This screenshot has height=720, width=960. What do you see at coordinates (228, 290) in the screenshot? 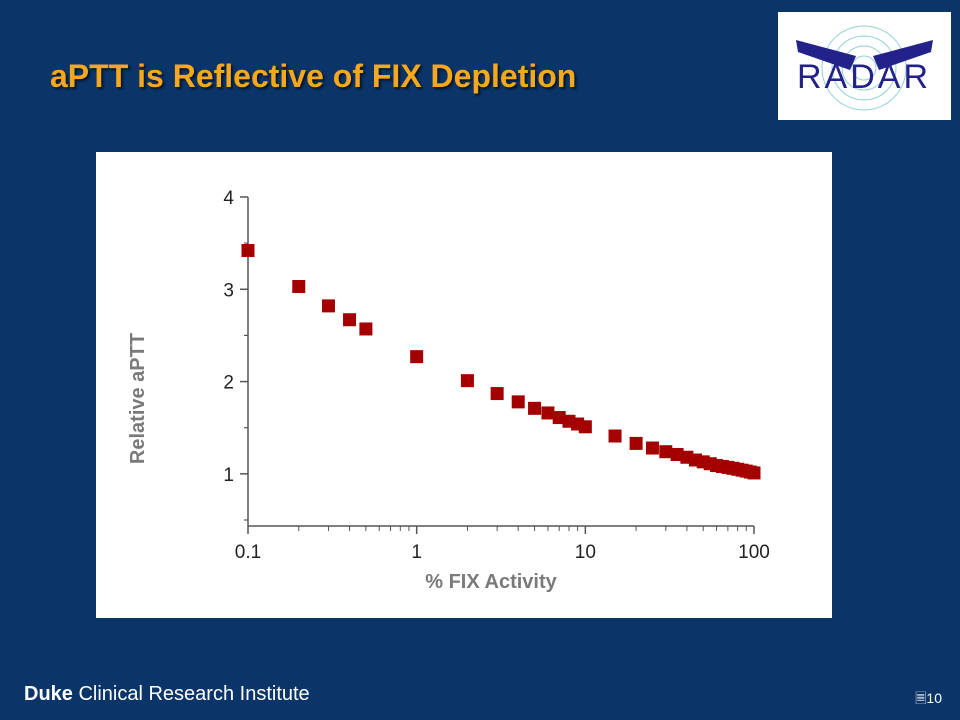
I see `y-tick-label: 3` at bounding box center [228, 290].